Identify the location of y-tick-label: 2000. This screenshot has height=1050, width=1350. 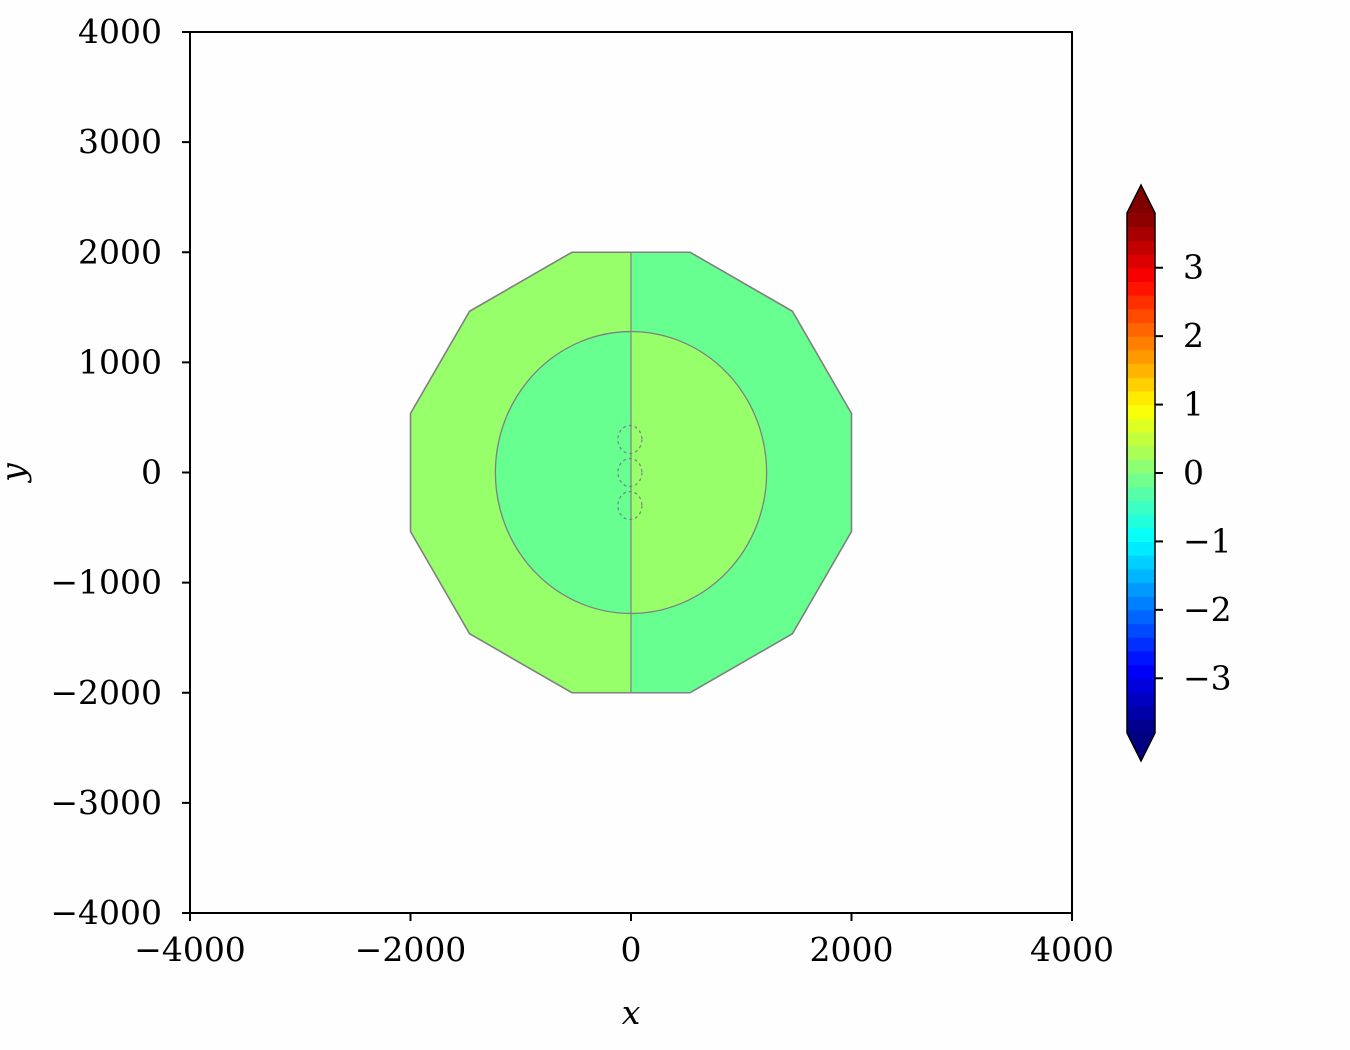
(120, 251).